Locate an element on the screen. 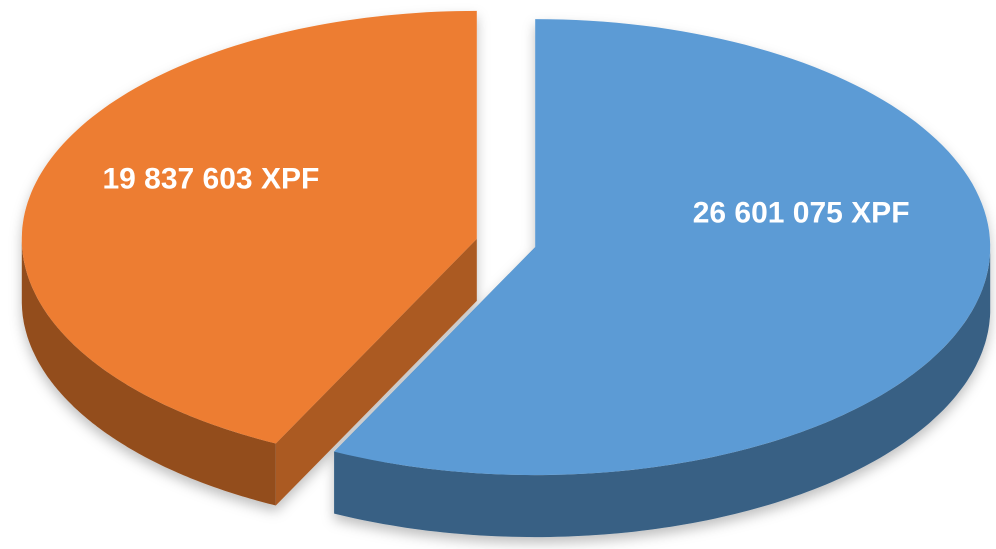 This screenshot has width=996, height=549. slice-cut is located at coordinates (376, 372).